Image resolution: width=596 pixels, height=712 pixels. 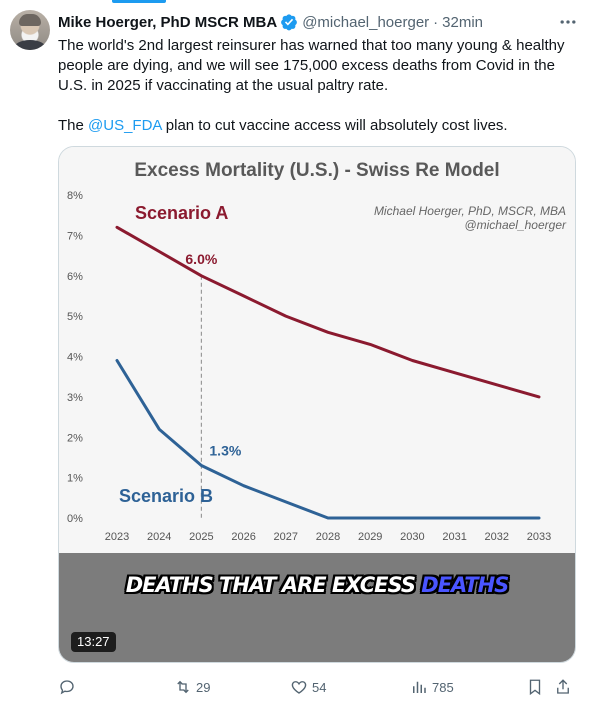 What do you see at coordinates (75, 277) in the screenshot?
I see `y-tick-label: 6%` at bounding box center [75, 277].